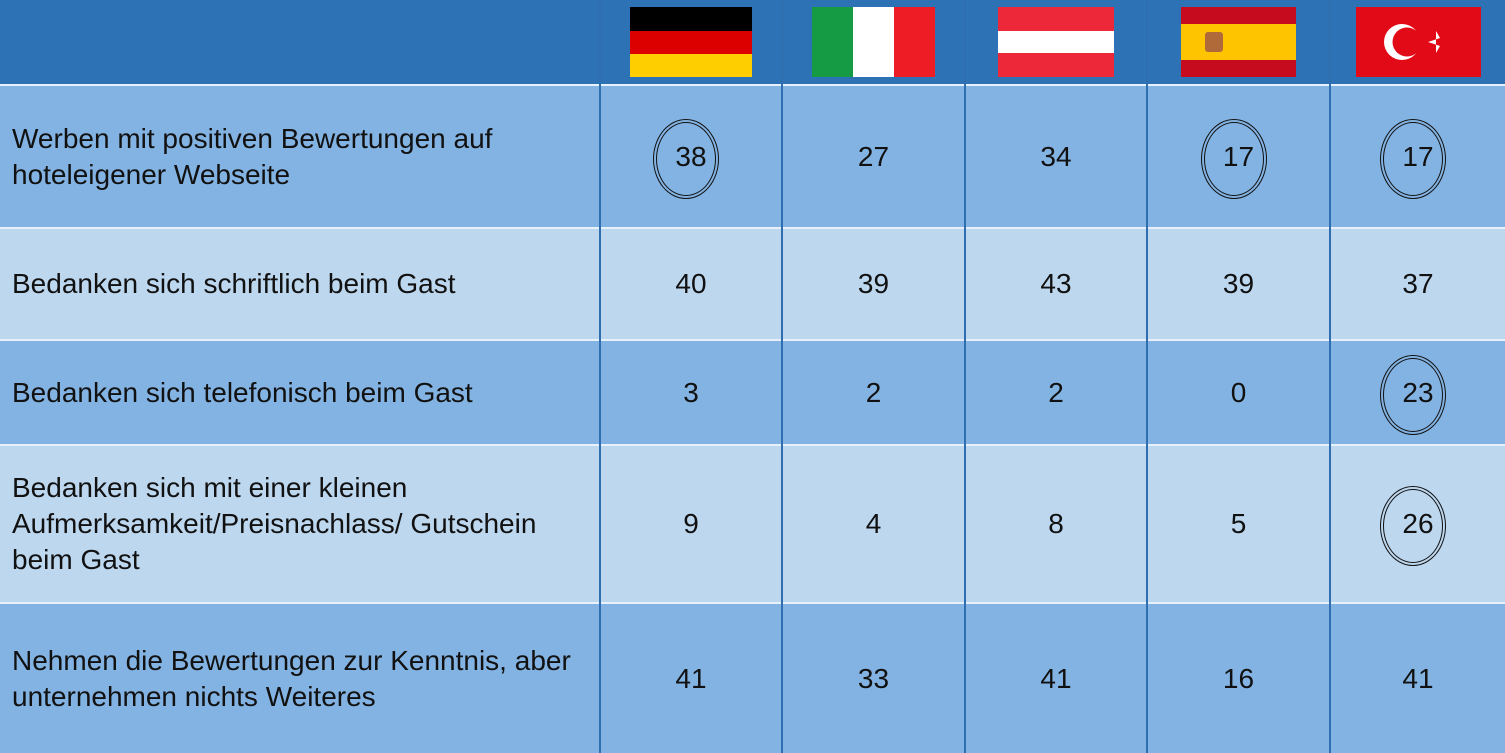 The height and width of the screenshot is (753, 1505). I want to click on cell: 26, so click(1417, 523).